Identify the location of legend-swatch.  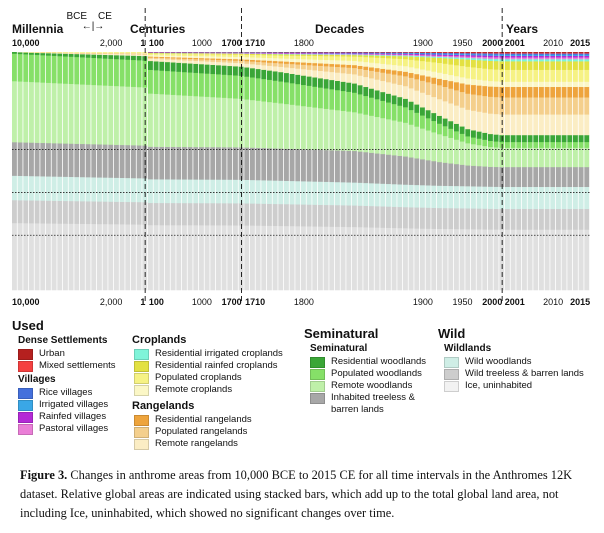
(141, 354).